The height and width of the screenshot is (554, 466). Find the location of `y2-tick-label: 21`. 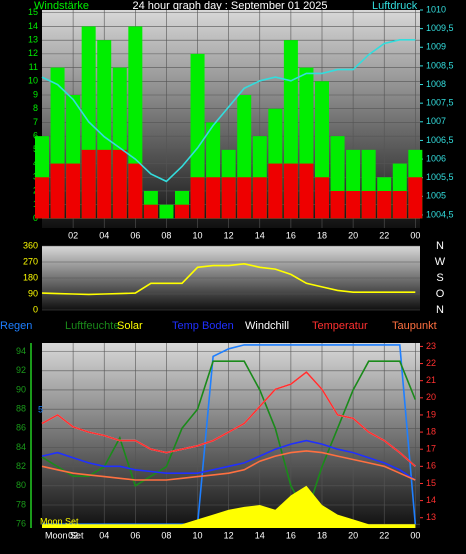

y2-tick-label: 21 is located at coordinates (431, 380).